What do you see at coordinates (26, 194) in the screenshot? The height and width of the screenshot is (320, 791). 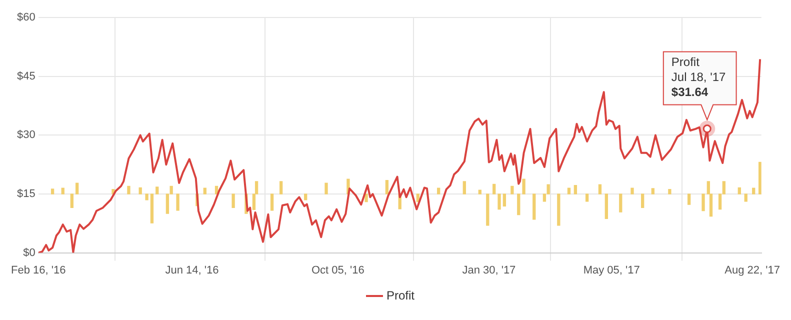 I see `y-tick-label: $15` at bounding box center [26, 194].